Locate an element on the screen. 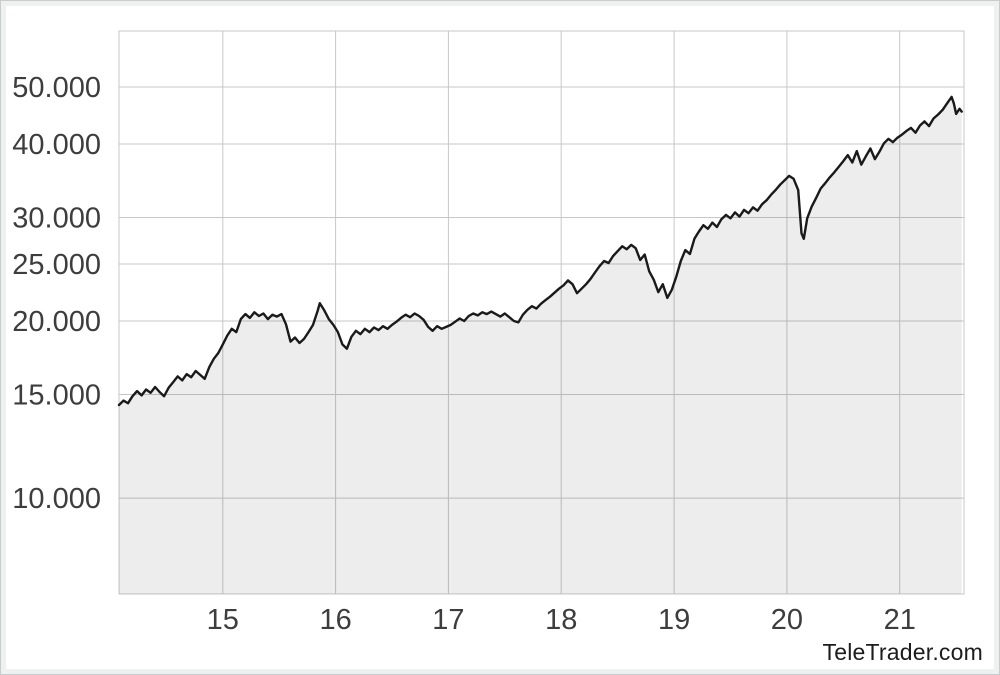 The width and height of the screenshot is (1000, 675). x-axis-label: 18 is located at coordinates (561, 620).